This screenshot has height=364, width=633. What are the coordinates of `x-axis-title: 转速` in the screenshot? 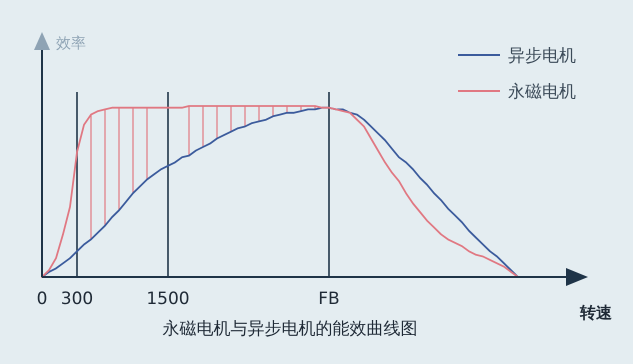 It's located at (596, 312).